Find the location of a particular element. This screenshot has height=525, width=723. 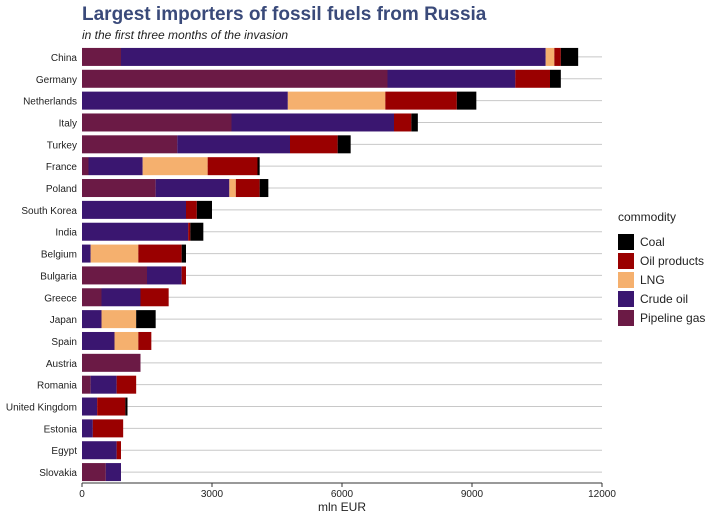

x-tick-label: 12000 is located at coordinates (602, 494).